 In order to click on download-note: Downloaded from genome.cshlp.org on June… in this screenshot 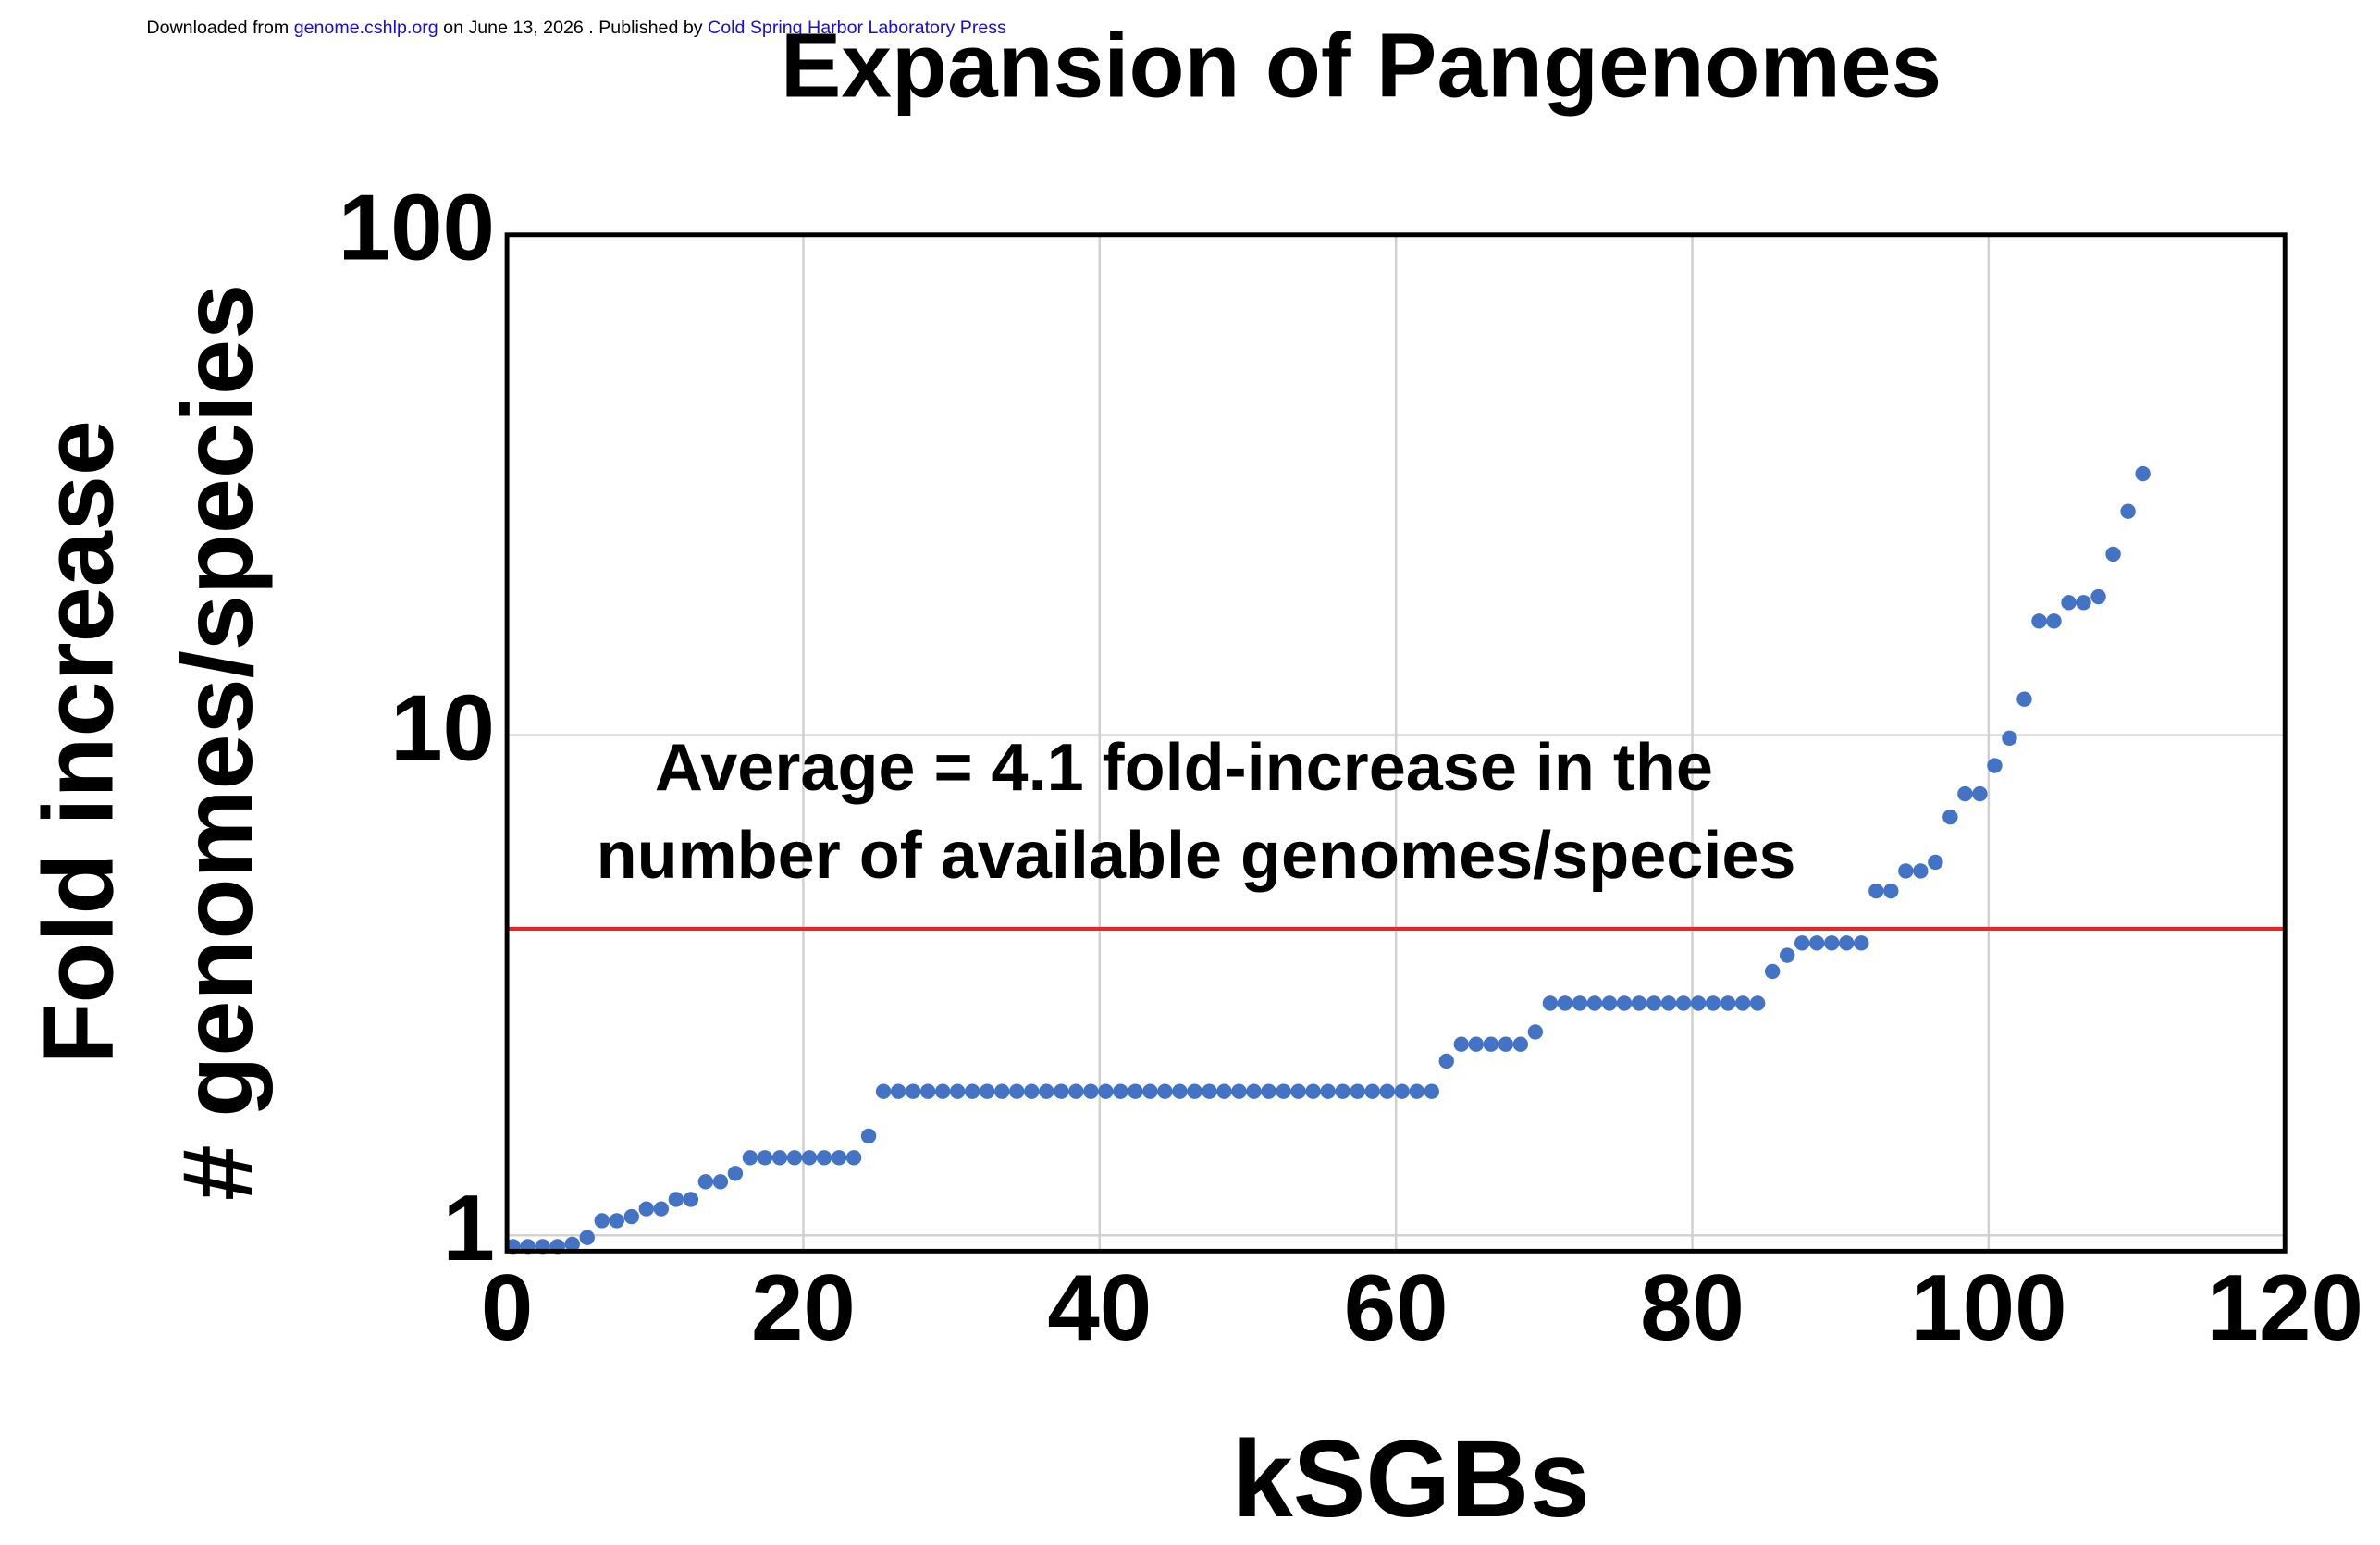, I will do `click(576, 28)`.